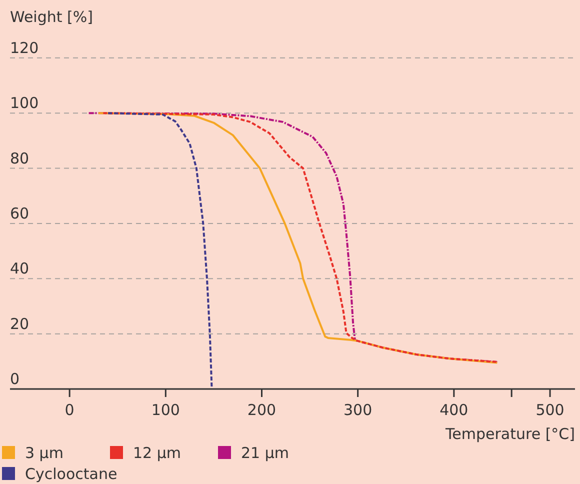 Image resolution: width=580 pixels, height=484 pixels. Describe the element at coordinates (20, 323) in the screenshot. I see `y-tick-label: 20` at that location.